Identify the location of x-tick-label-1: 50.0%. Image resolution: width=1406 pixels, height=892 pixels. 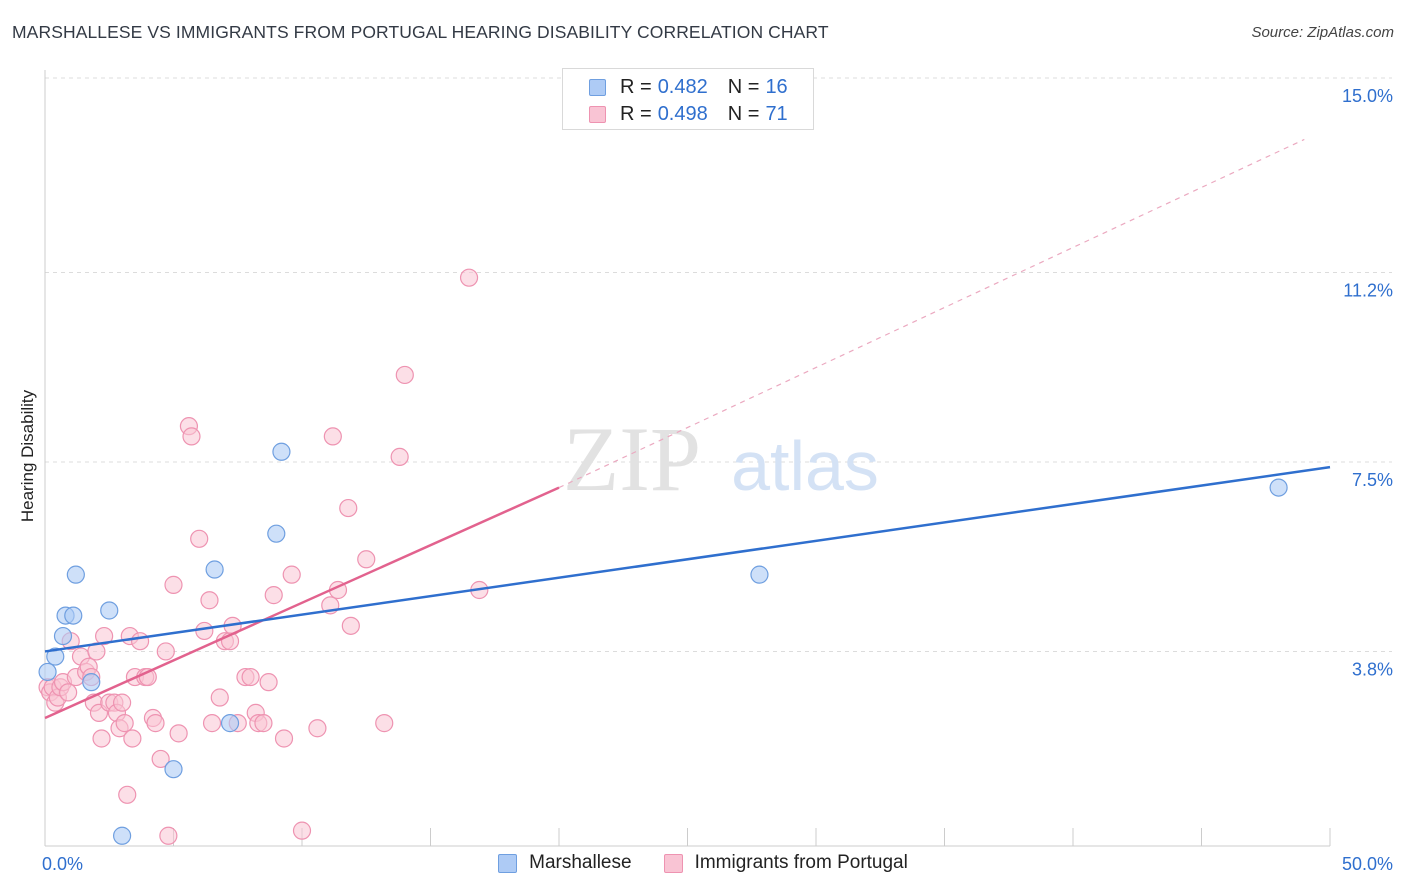
(1367, 864).